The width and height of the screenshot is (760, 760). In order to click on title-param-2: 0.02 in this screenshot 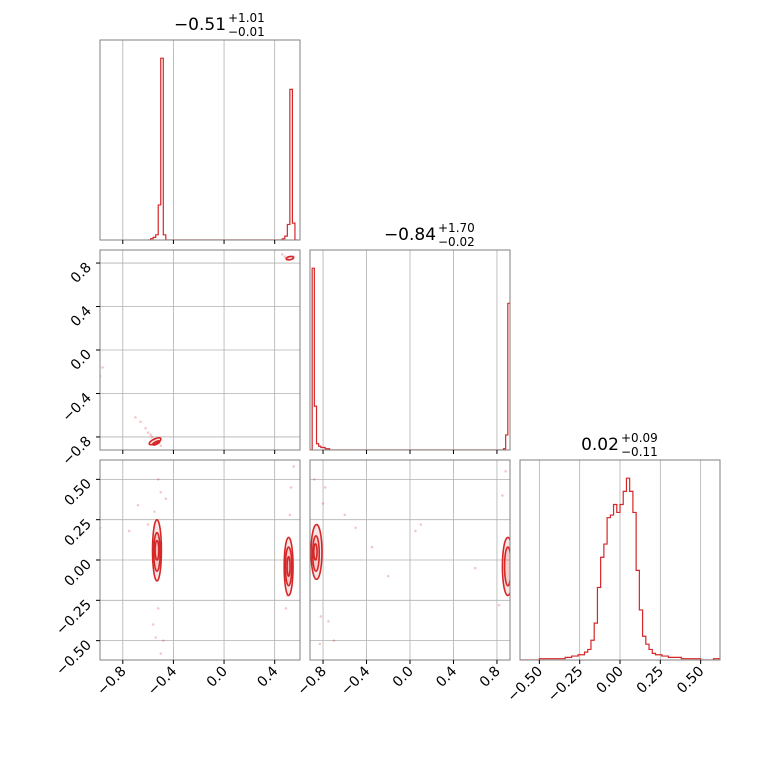, I will do `click(600, 445)`.